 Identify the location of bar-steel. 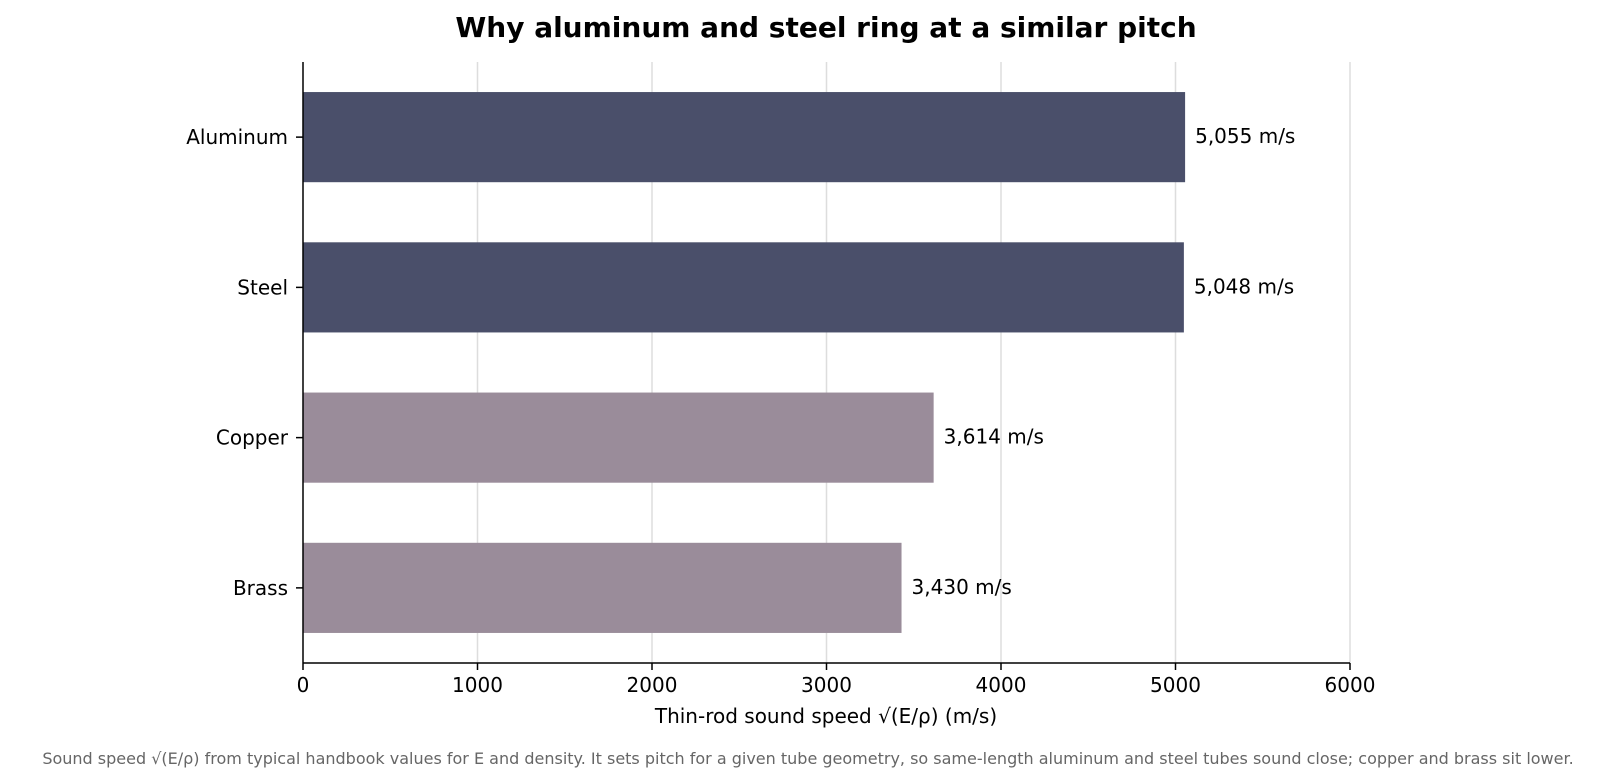
(743, 287).